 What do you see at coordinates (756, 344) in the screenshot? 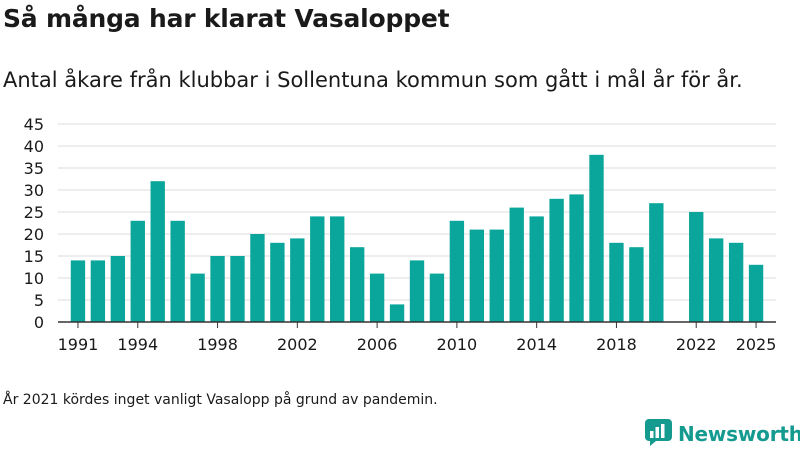
I see `x-tick-label: 2025` at bounding box center [756, 344].